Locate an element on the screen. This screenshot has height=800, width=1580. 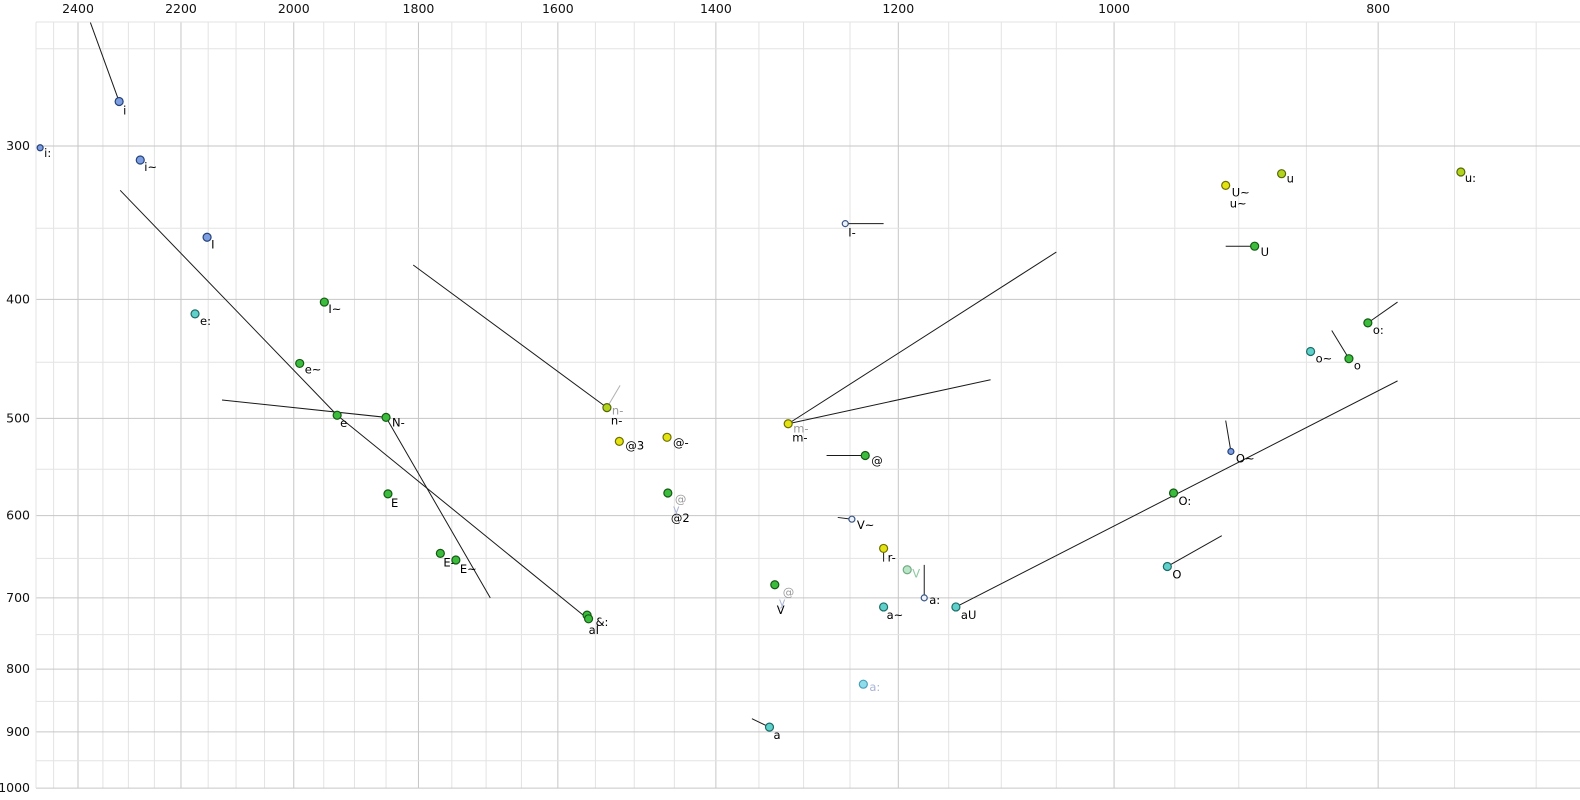
x-tick-label: 1600 is located at coordinates (558, 8).